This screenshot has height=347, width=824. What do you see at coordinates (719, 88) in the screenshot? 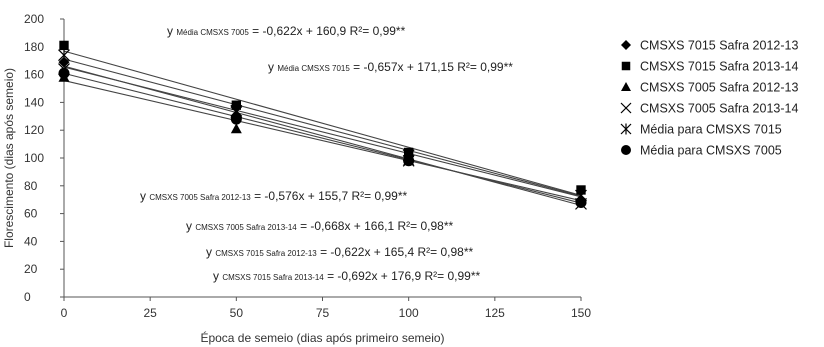
I see `legend-label: CMSXS 7005 Safra 2012-13` at bounding box center [719, 88].